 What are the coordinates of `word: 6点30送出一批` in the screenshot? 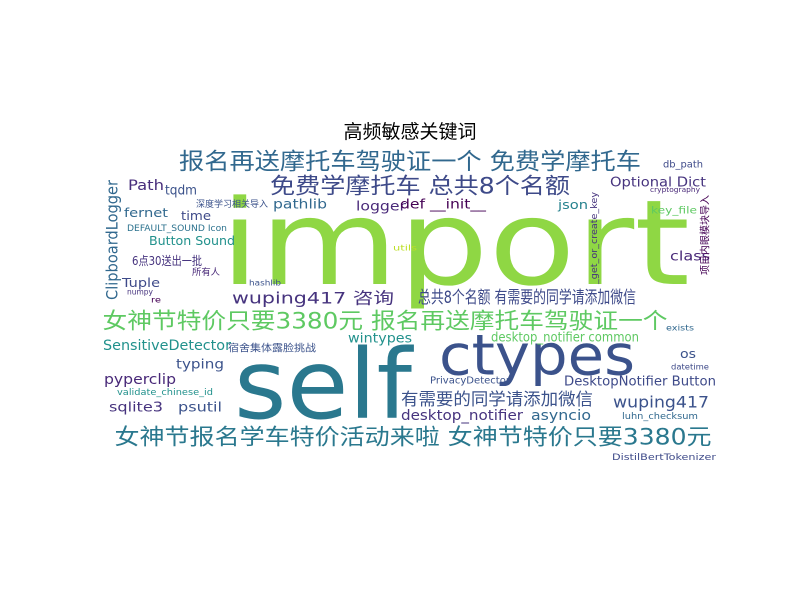 It's located at (167, 260).